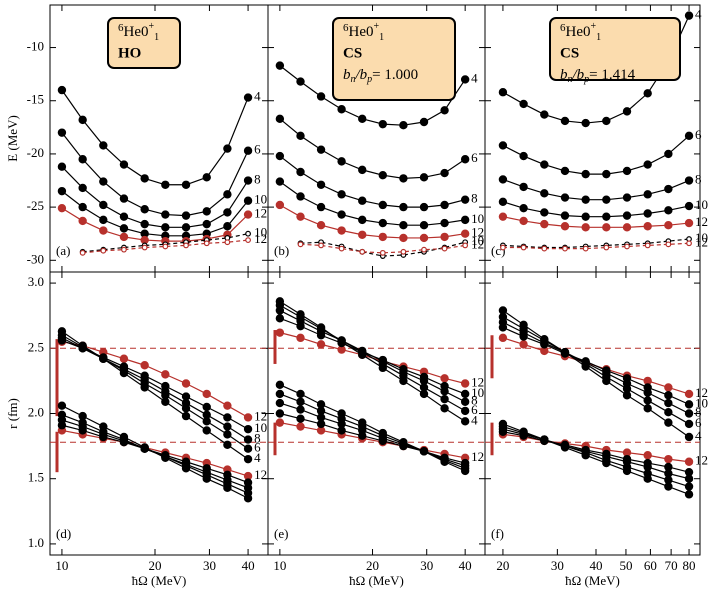 The width and height of the screenshot is (708, 594). Describe the element at coordinates (36, 477) in the screenshot. I see `y-tick-label: 1.5` at that location.